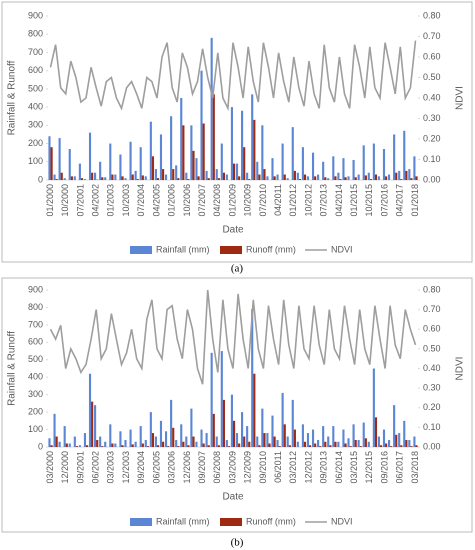 The width and height of the screenshot is (475, 550). What do you see at coordinates (35, 70) in the screenshot?
I see `y-tick-label: 600` at bounding box center [35, 70].